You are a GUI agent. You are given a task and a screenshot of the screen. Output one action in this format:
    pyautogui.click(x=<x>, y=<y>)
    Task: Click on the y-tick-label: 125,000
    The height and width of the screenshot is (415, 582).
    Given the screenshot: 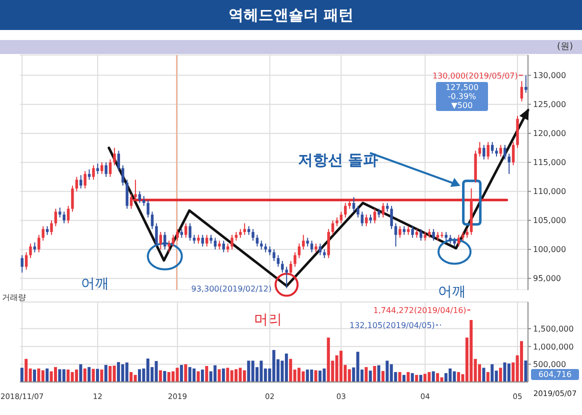 What is the action you would take?
    pyautogui.click(x=549, y=105)
    